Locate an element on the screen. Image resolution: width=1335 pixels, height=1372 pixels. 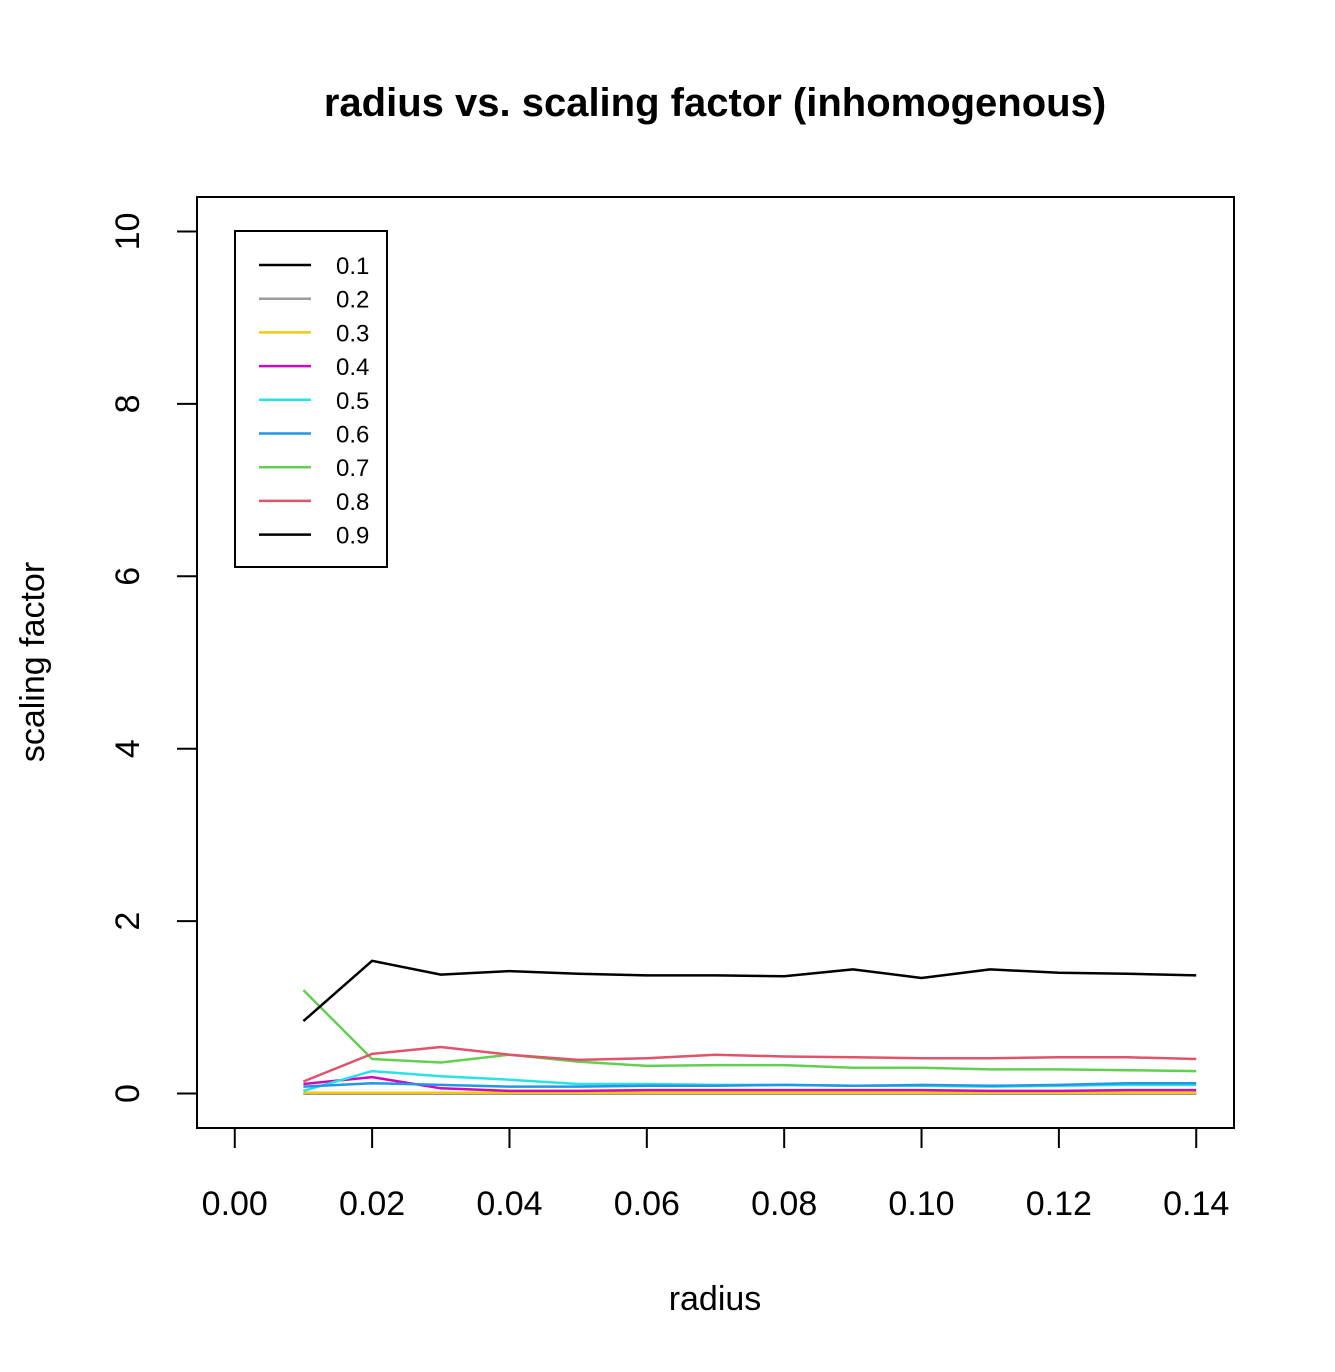
legend-label: 0.8 is located at coordinates (352, 502).